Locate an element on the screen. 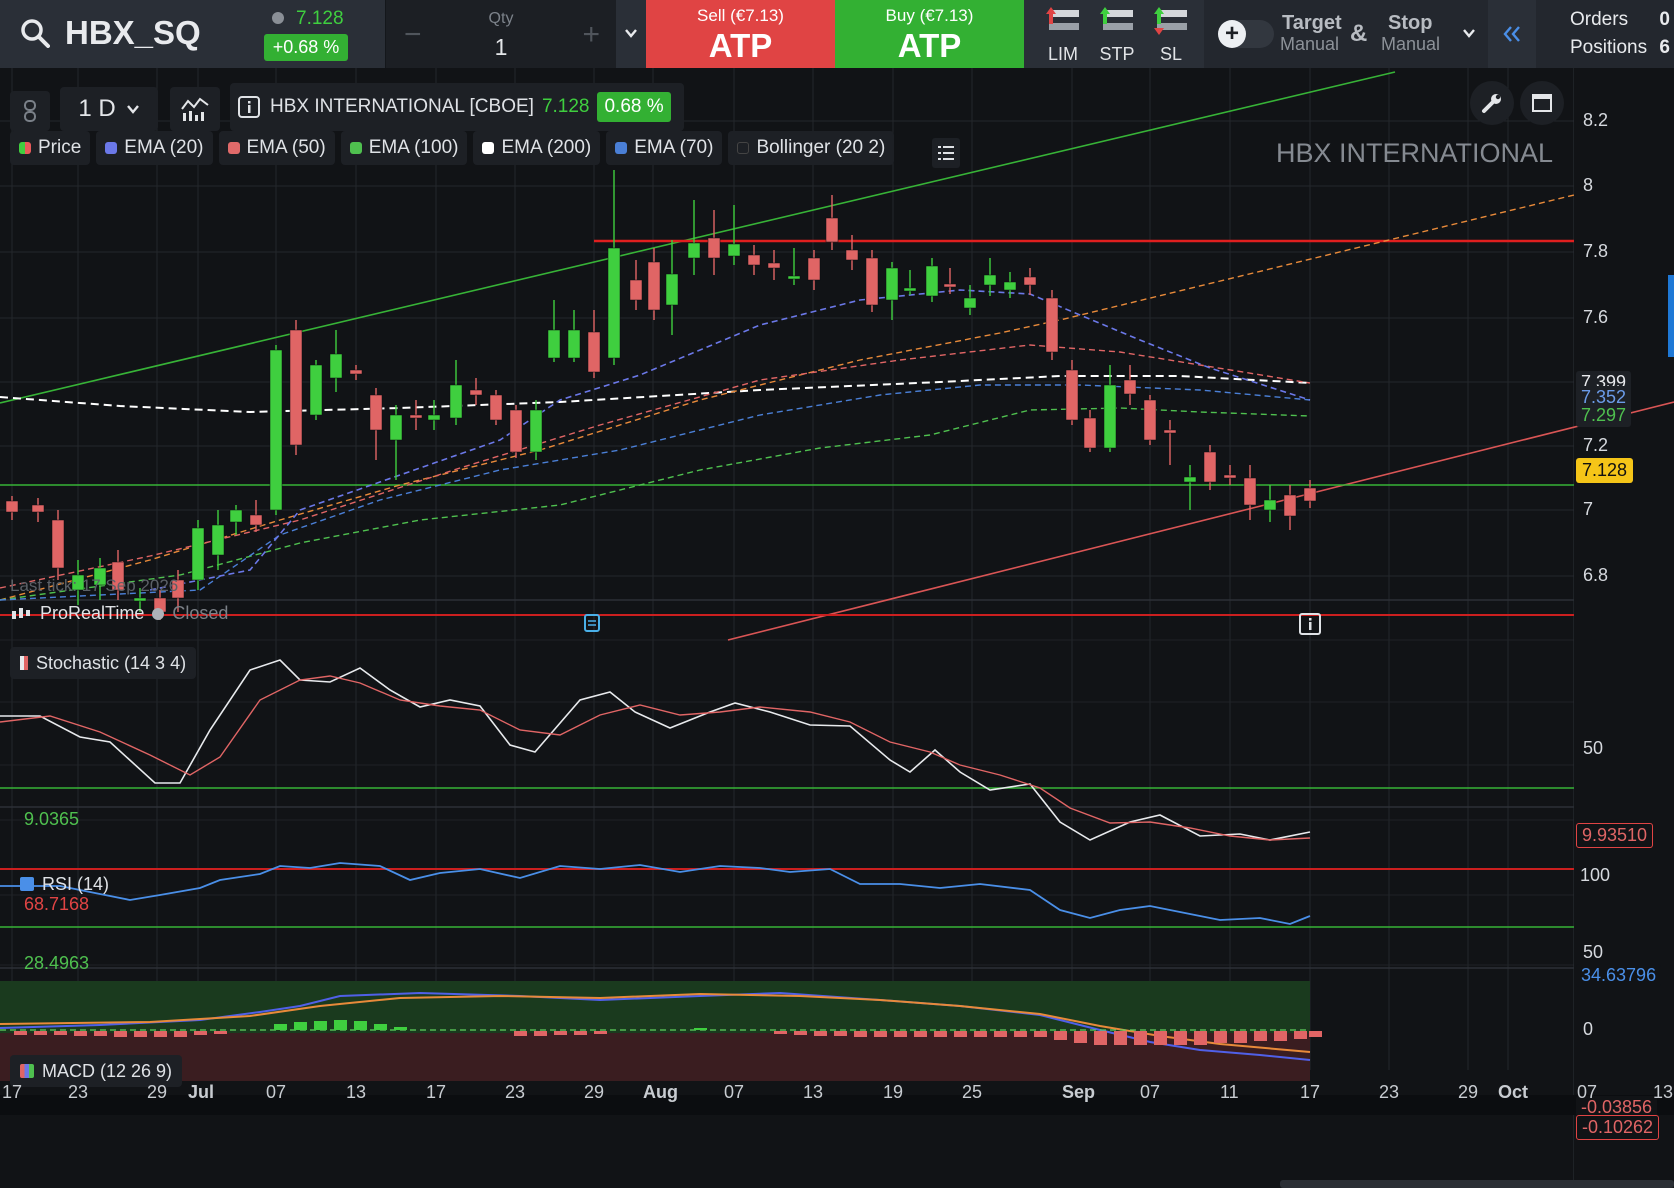  legend-menu-button is located at coordinates (946, 153).